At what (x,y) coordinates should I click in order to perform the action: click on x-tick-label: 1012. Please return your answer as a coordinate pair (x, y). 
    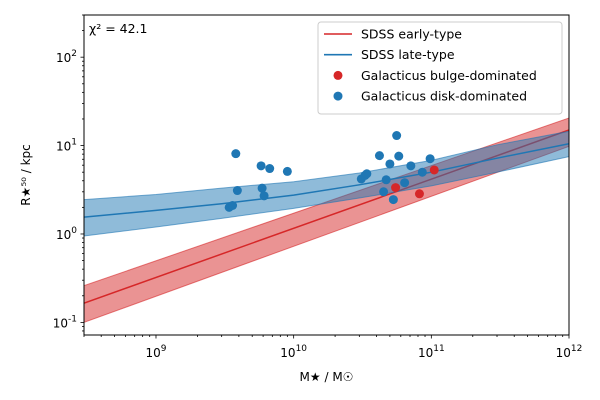
    Looking at the image, I should click on (569, 352).